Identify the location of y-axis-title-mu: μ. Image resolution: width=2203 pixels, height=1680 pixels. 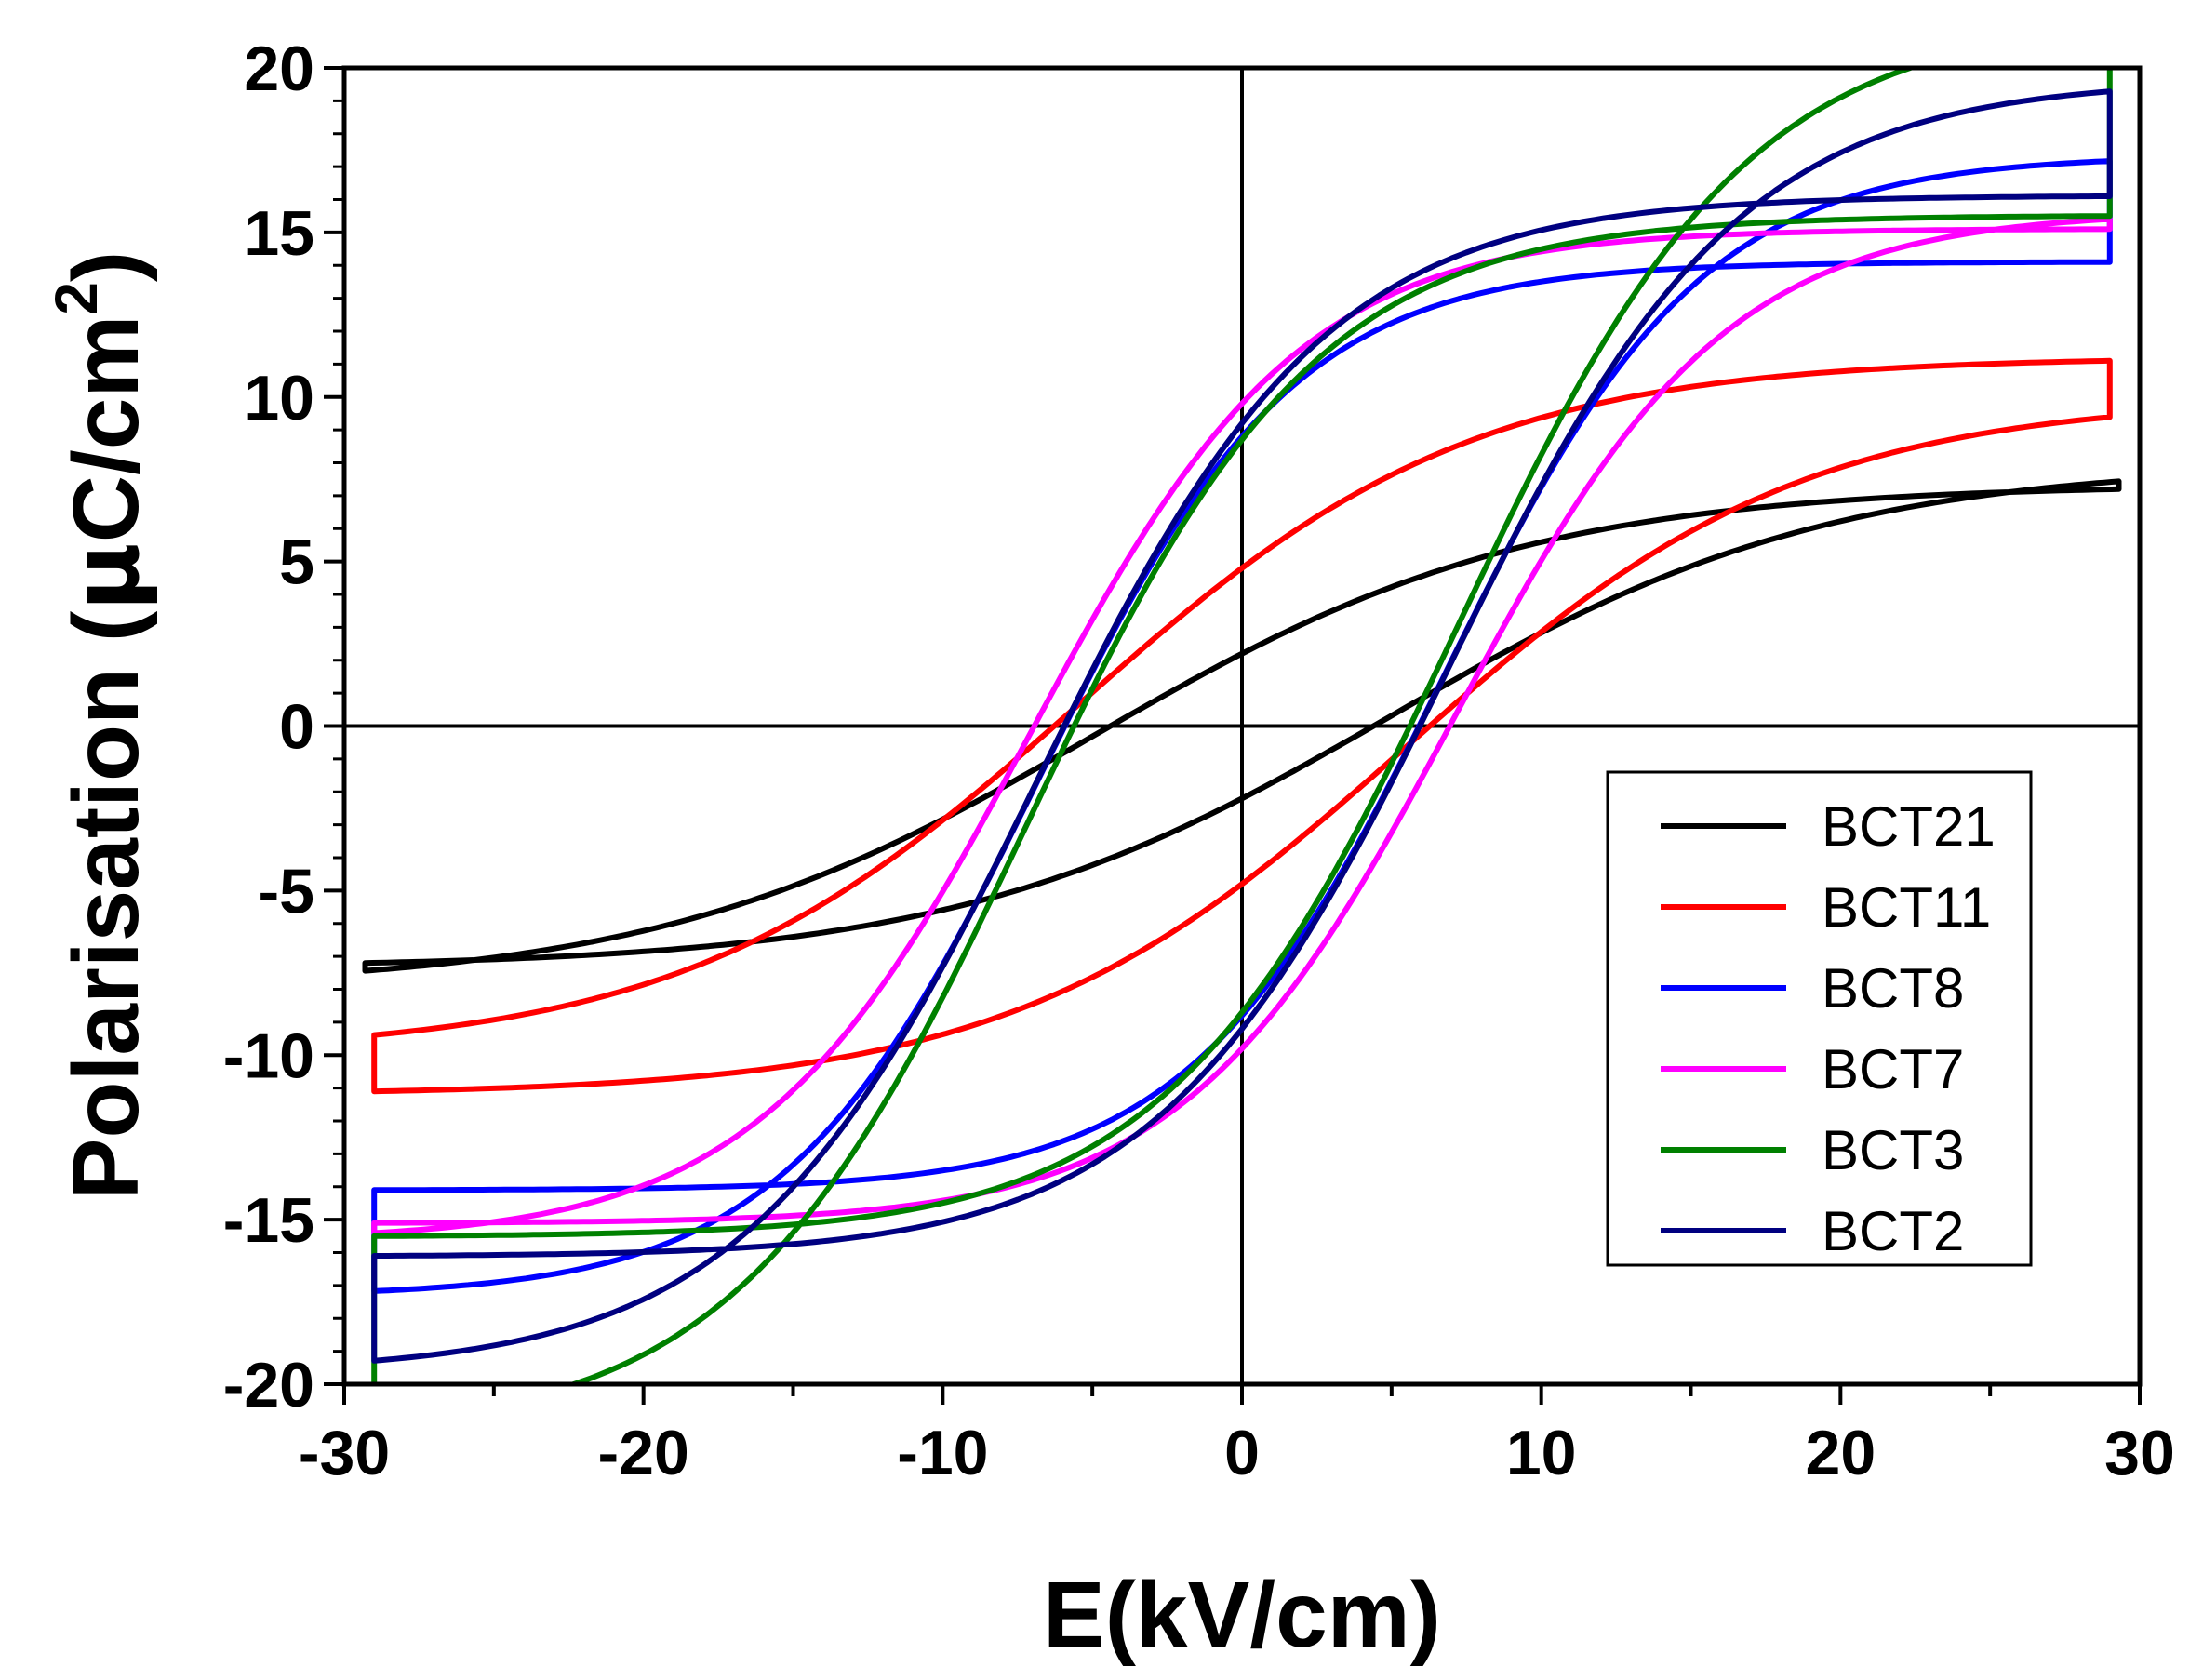
(106, 576).